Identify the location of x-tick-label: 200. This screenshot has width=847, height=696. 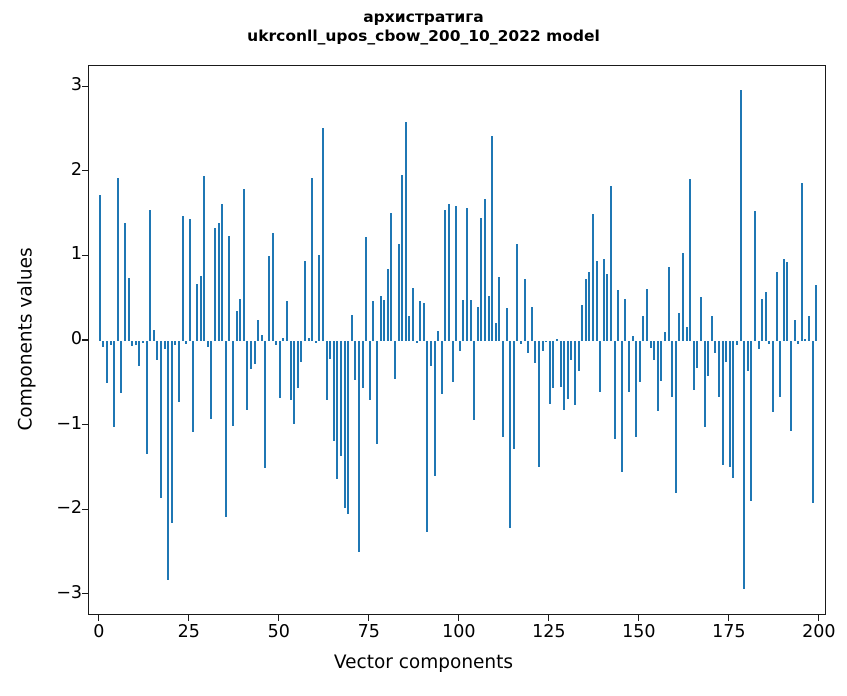
(819, 632).